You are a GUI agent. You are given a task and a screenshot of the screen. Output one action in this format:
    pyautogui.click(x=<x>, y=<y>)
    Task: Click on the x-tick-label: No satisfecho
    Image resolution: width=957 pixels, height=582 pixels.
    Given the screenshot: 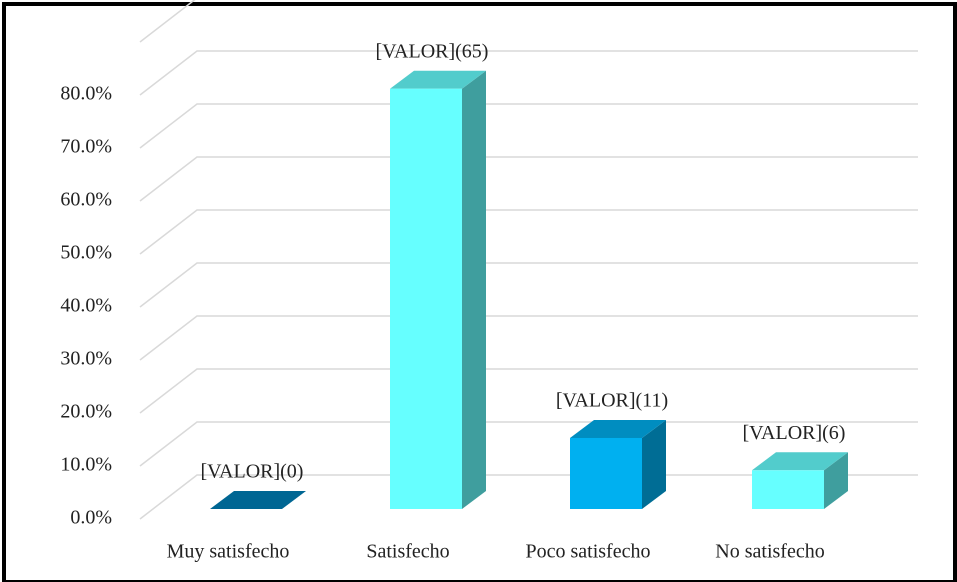 What is the action you would take?
    pyautogui.click(x=769, y=552)
    